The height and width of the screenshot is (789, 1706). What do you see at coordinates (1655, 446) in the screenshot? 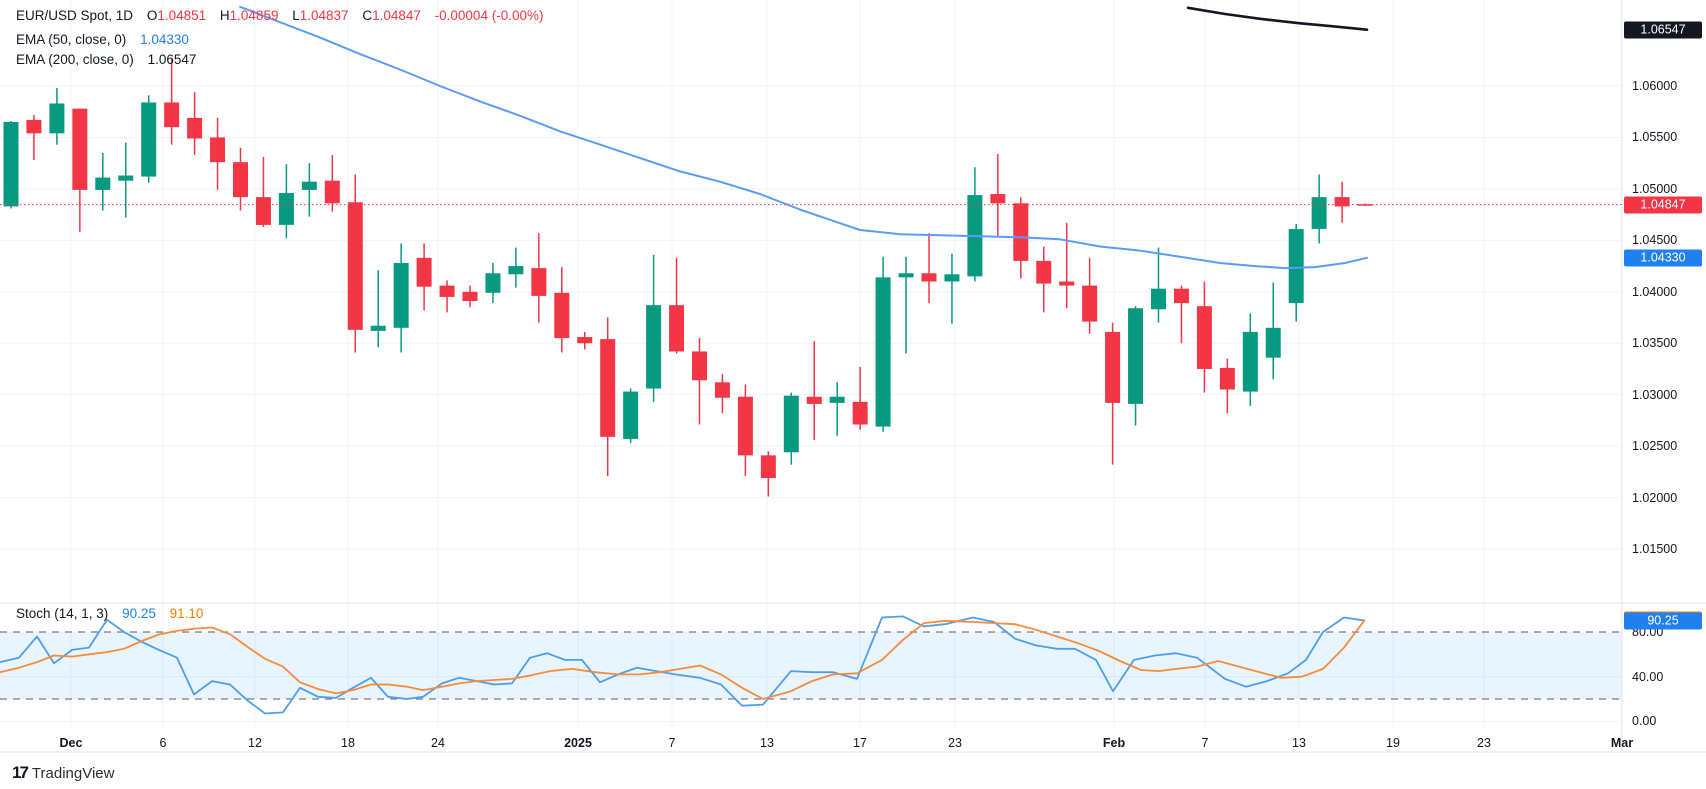
I see `price-tick-label: 1.02500` at bounding box center [1655, 446].